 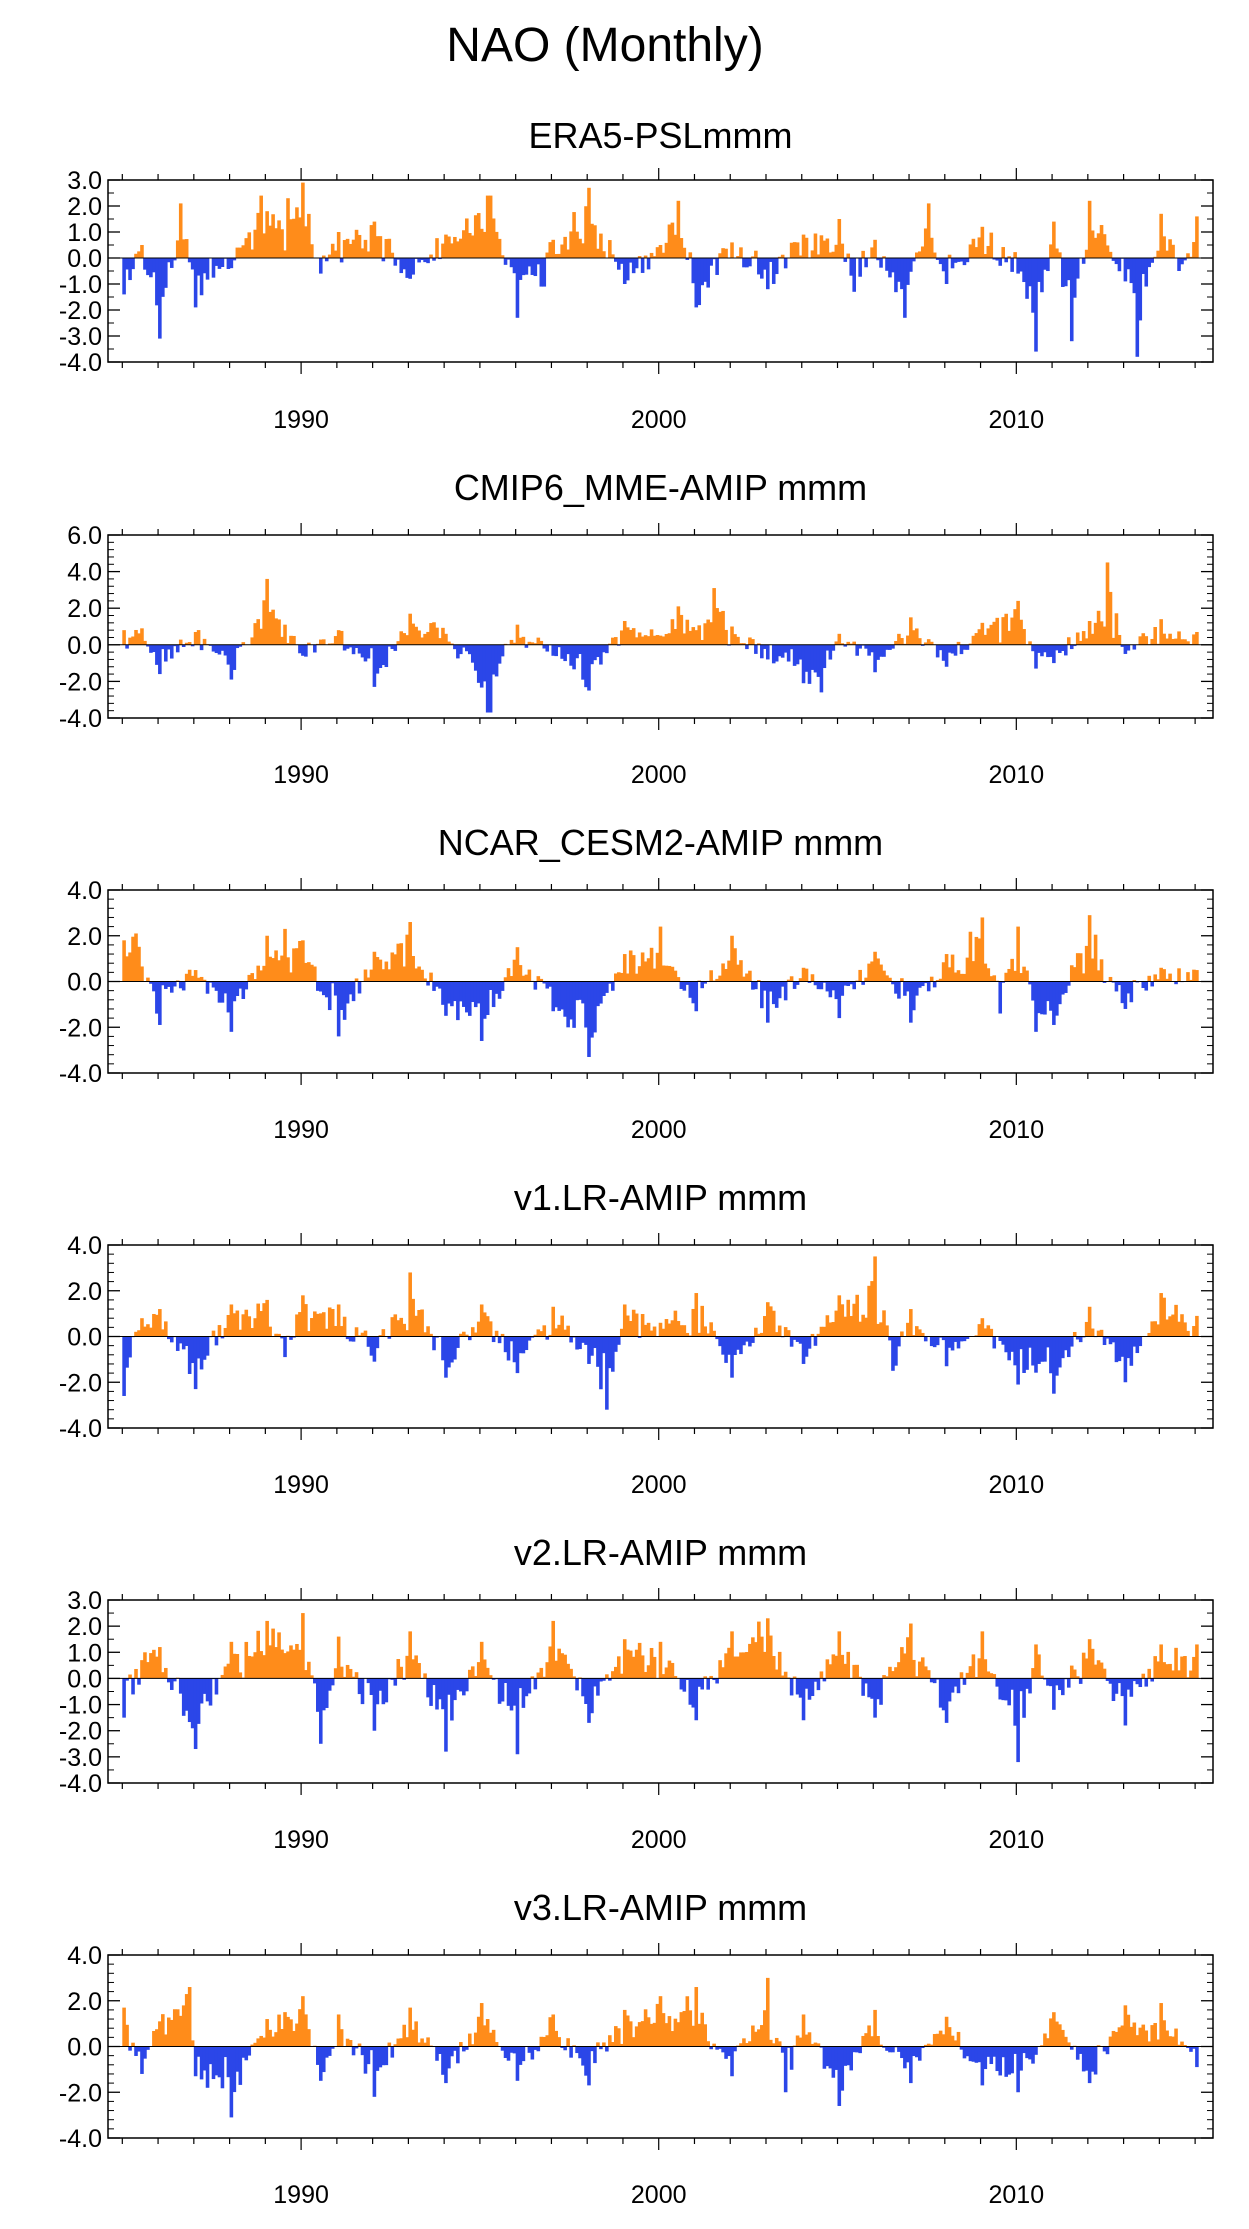 I want to click on y-tick-label: 0.0, so click(x=84, y=259).